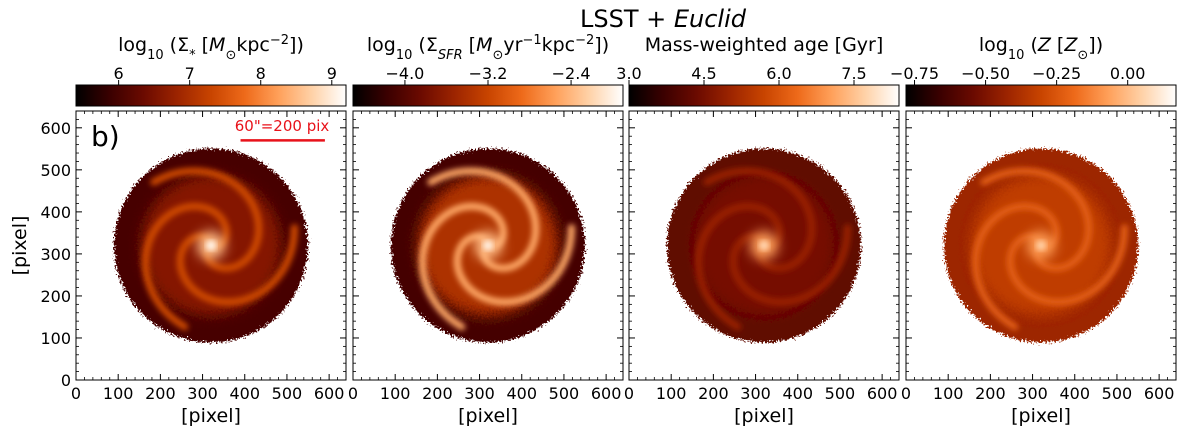  What do you see at coordinates (20, 246) in the screenshot?
I see `y-axis-label: [pixel]` at bounding box center [20, 246].